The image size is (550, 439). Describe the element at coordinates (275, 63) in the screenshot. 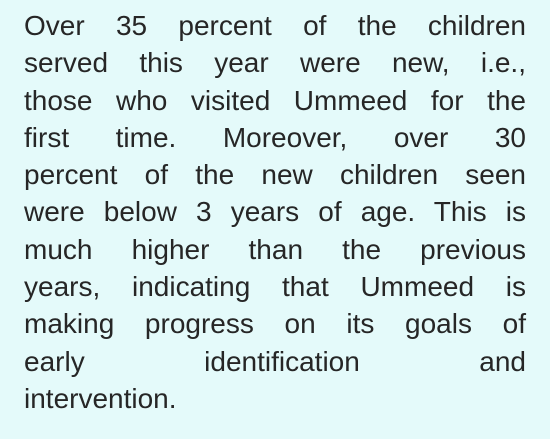

I see `text-line: served this year were new, i.e.,` at that location.